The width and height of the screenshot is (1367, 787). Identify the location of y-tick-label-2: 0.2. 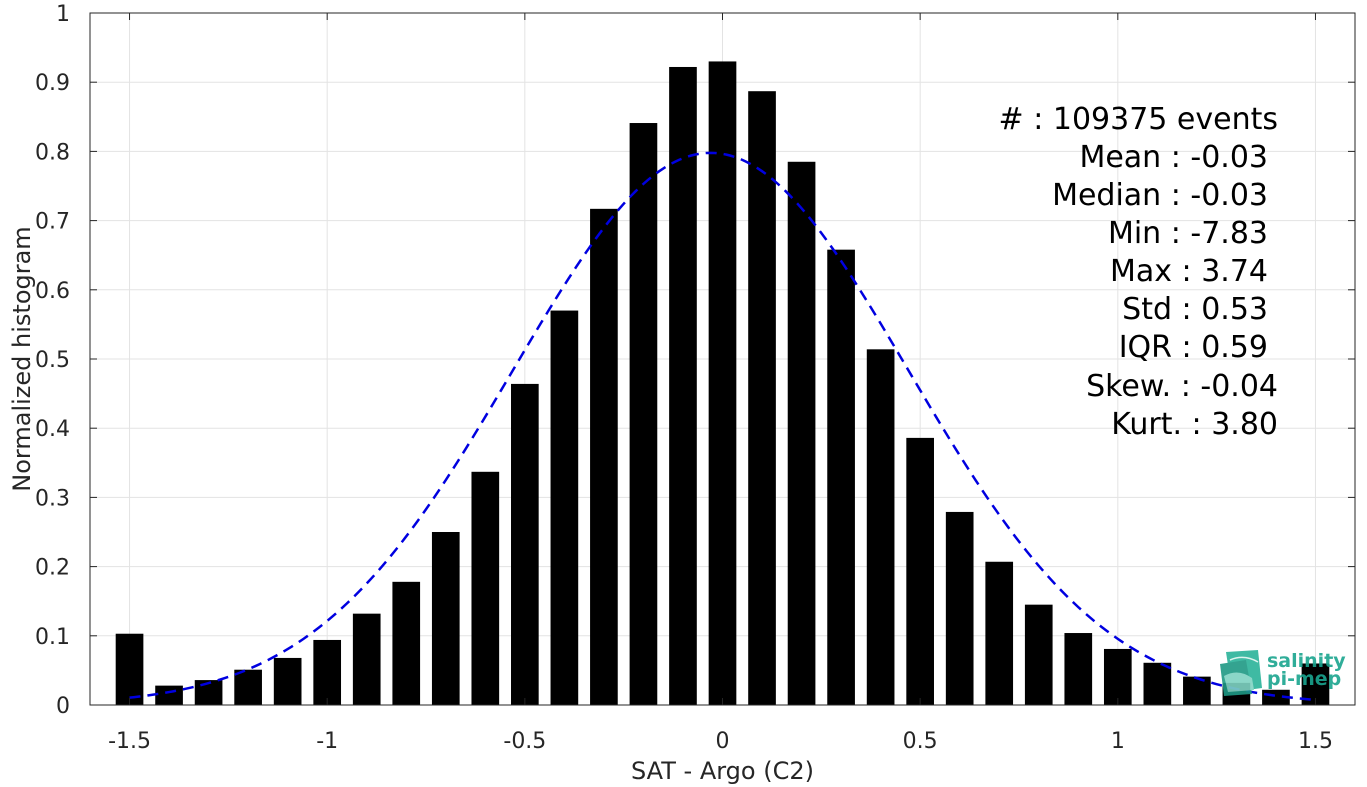
(52, 568).